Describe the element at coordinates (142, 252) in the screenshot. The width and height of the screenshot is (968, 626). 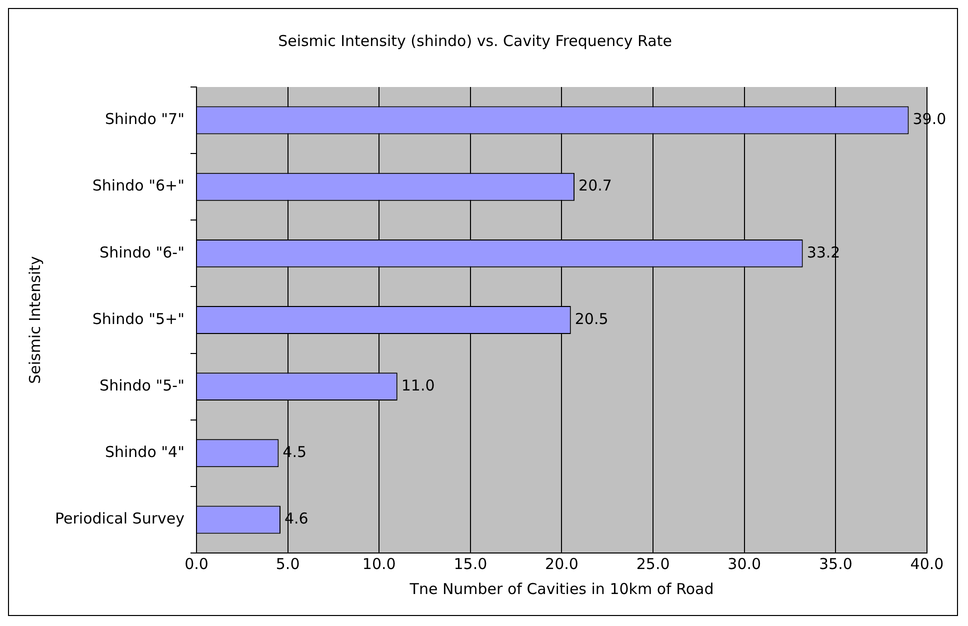
I see `y-tick-label: Shindo "6-"` at that location.